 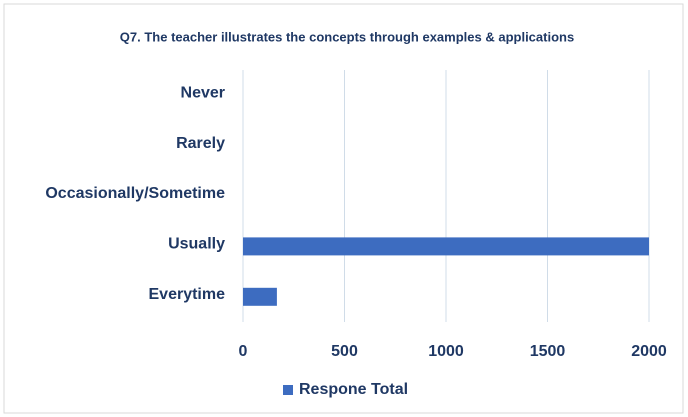 I want to click on y-tick-label: Usually, so click(x=196, y=244).